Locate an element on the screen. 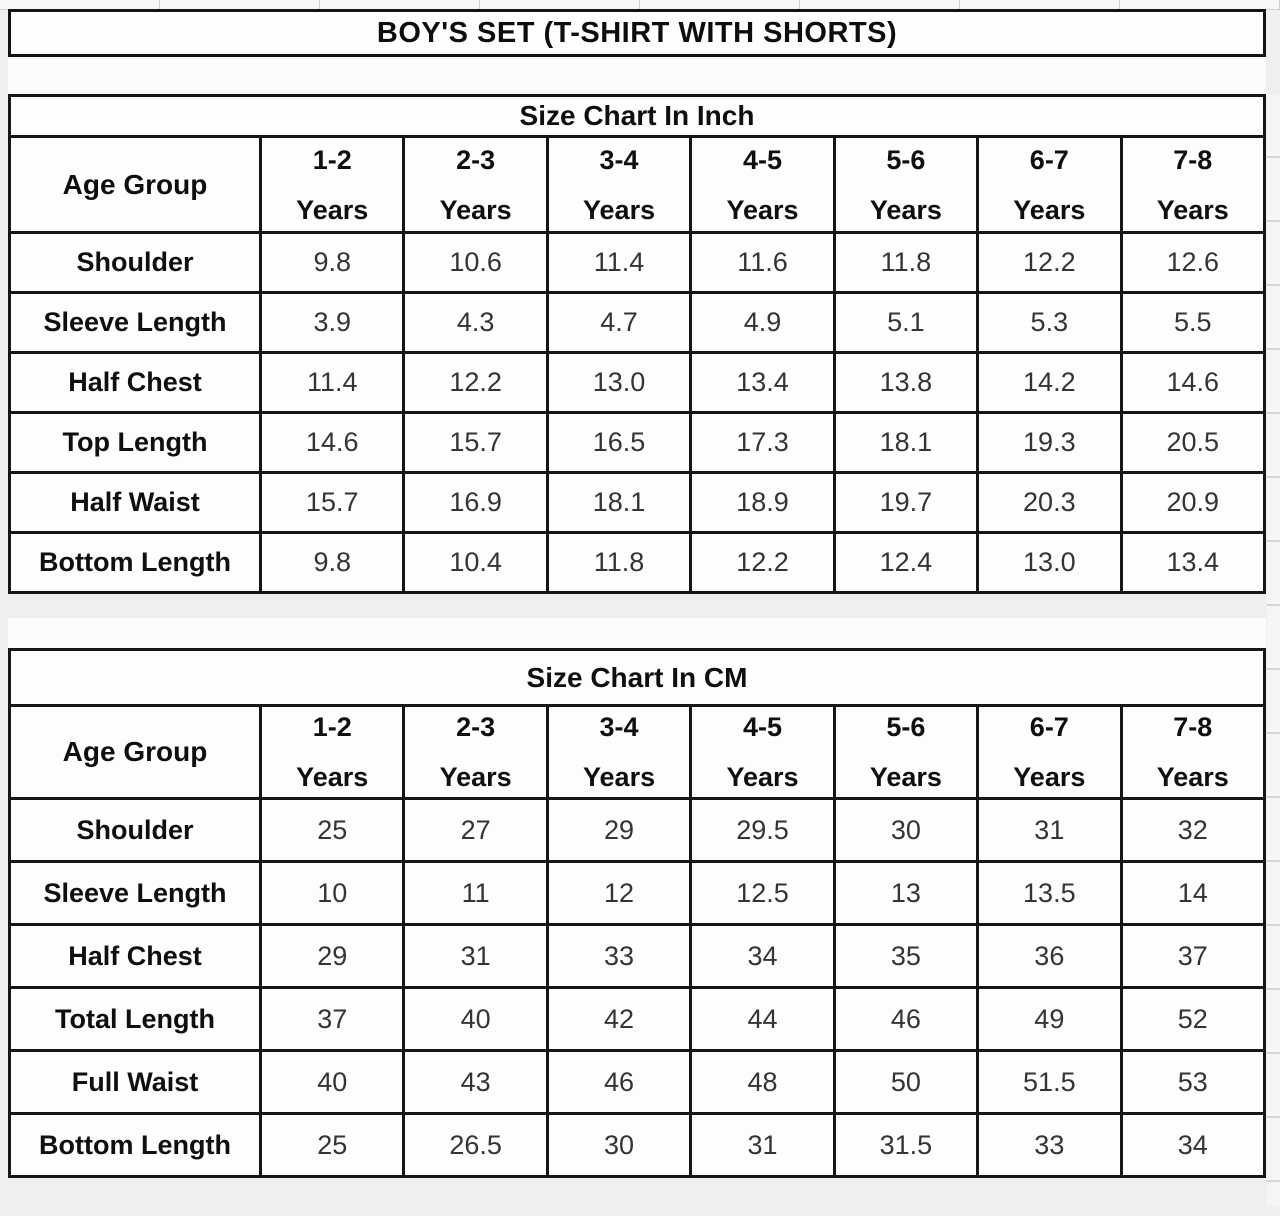 Image resolution: width=1280 pixels, height=1216 pixels. size-value: 49 is located at coordinates (1049, 1019).